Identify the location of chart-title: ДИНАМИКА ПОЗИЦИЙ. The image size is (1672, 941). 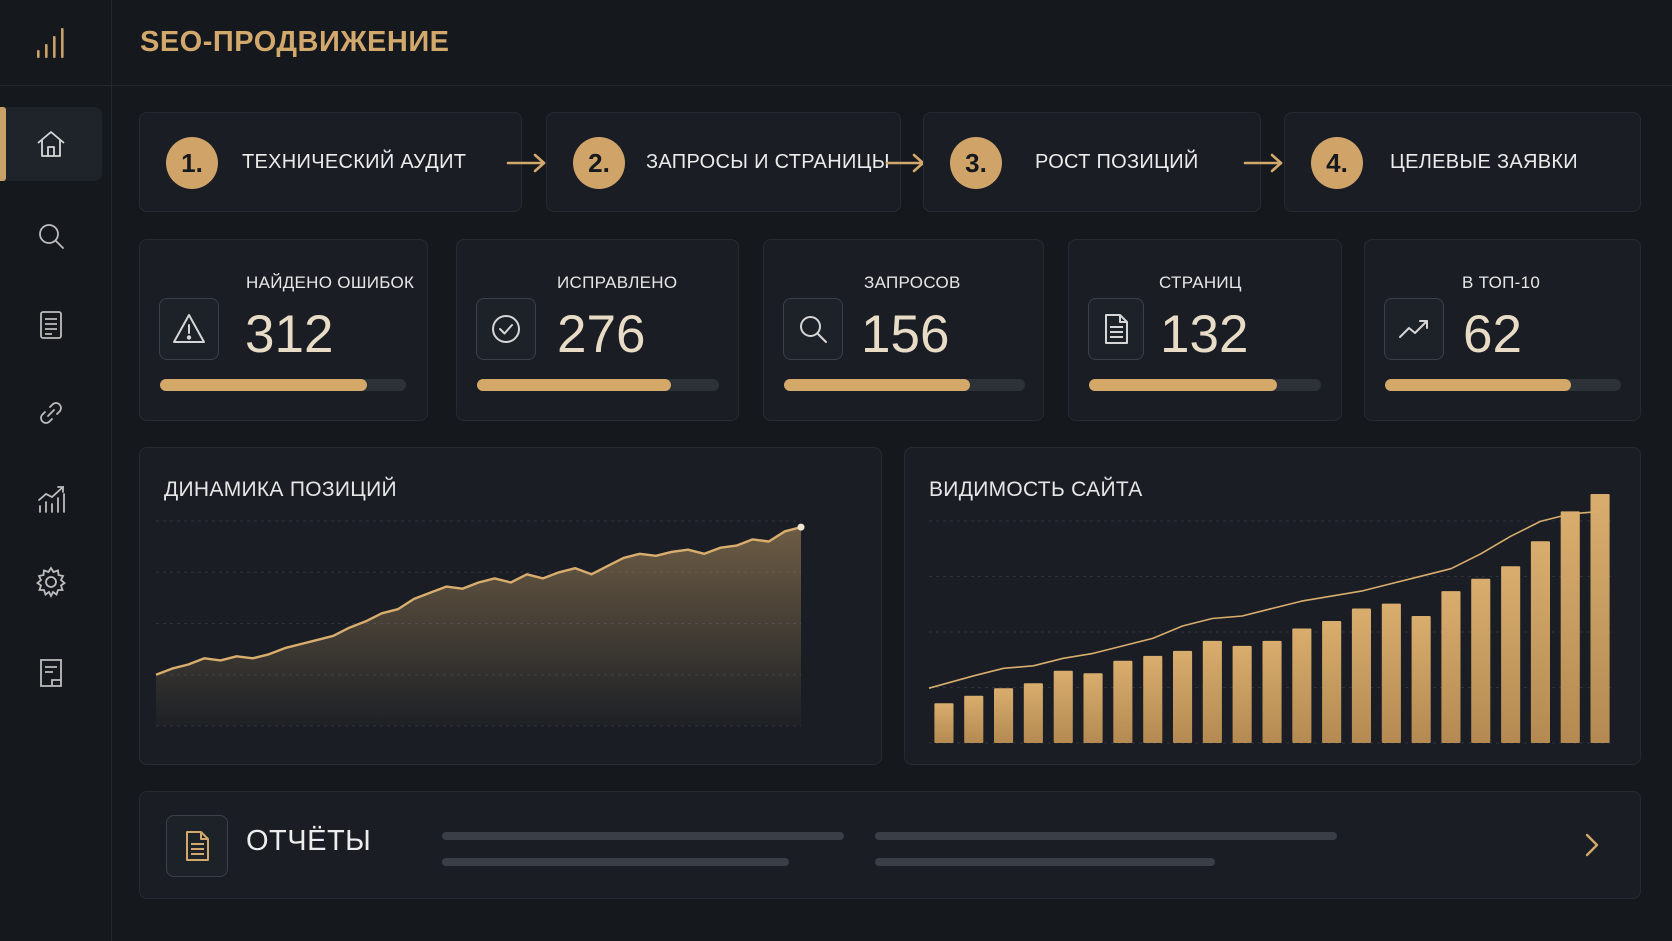
(280, 489).